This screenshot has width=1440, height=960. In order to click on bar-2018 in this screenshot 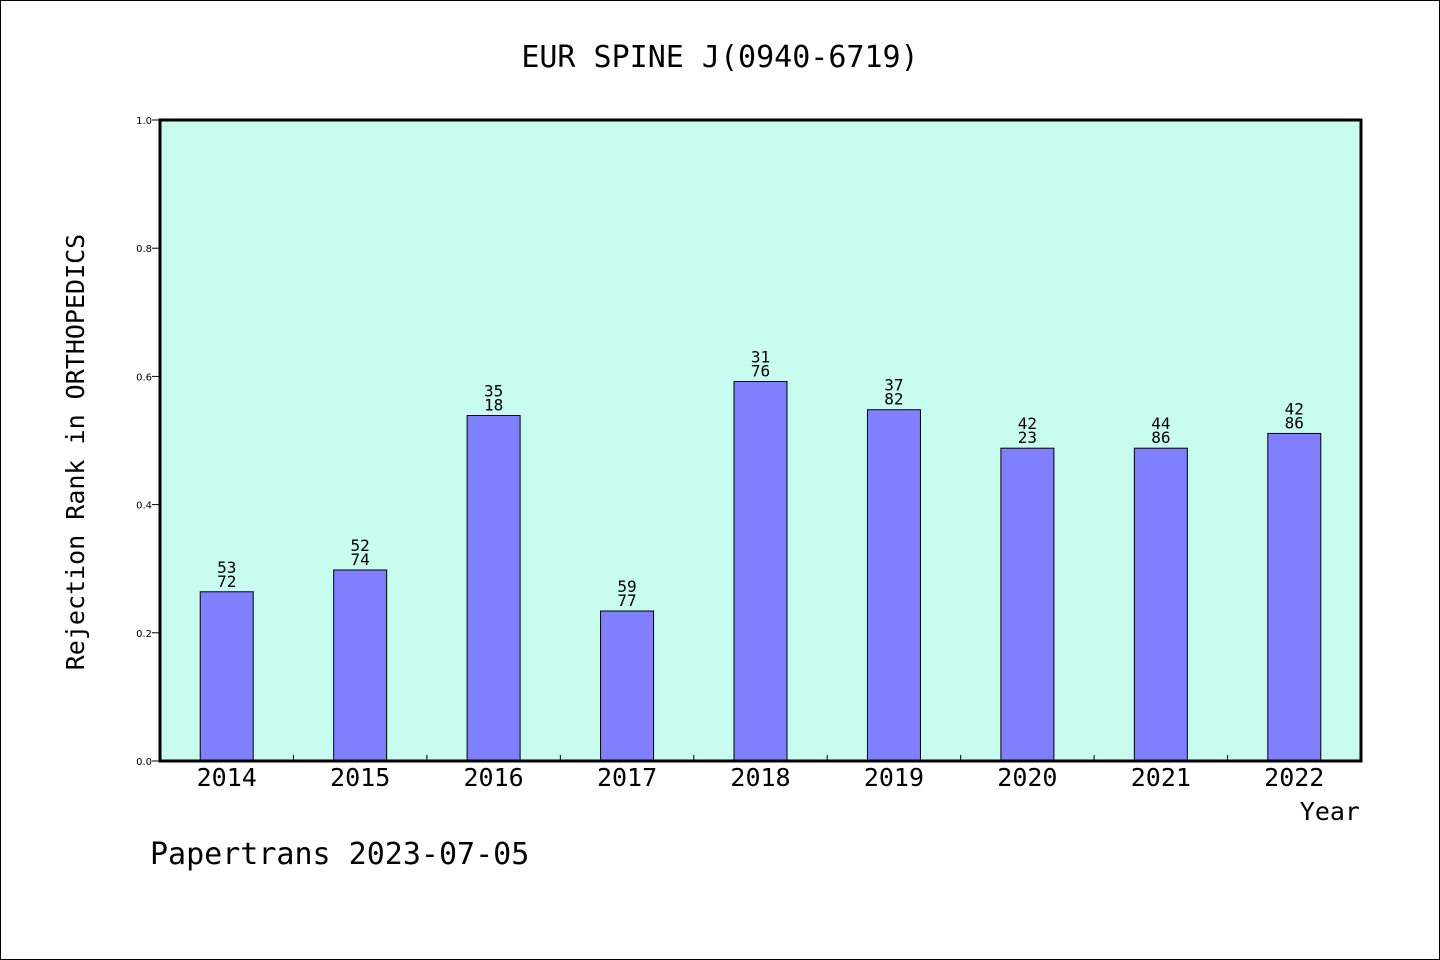, I will do `click(760, 571)`.